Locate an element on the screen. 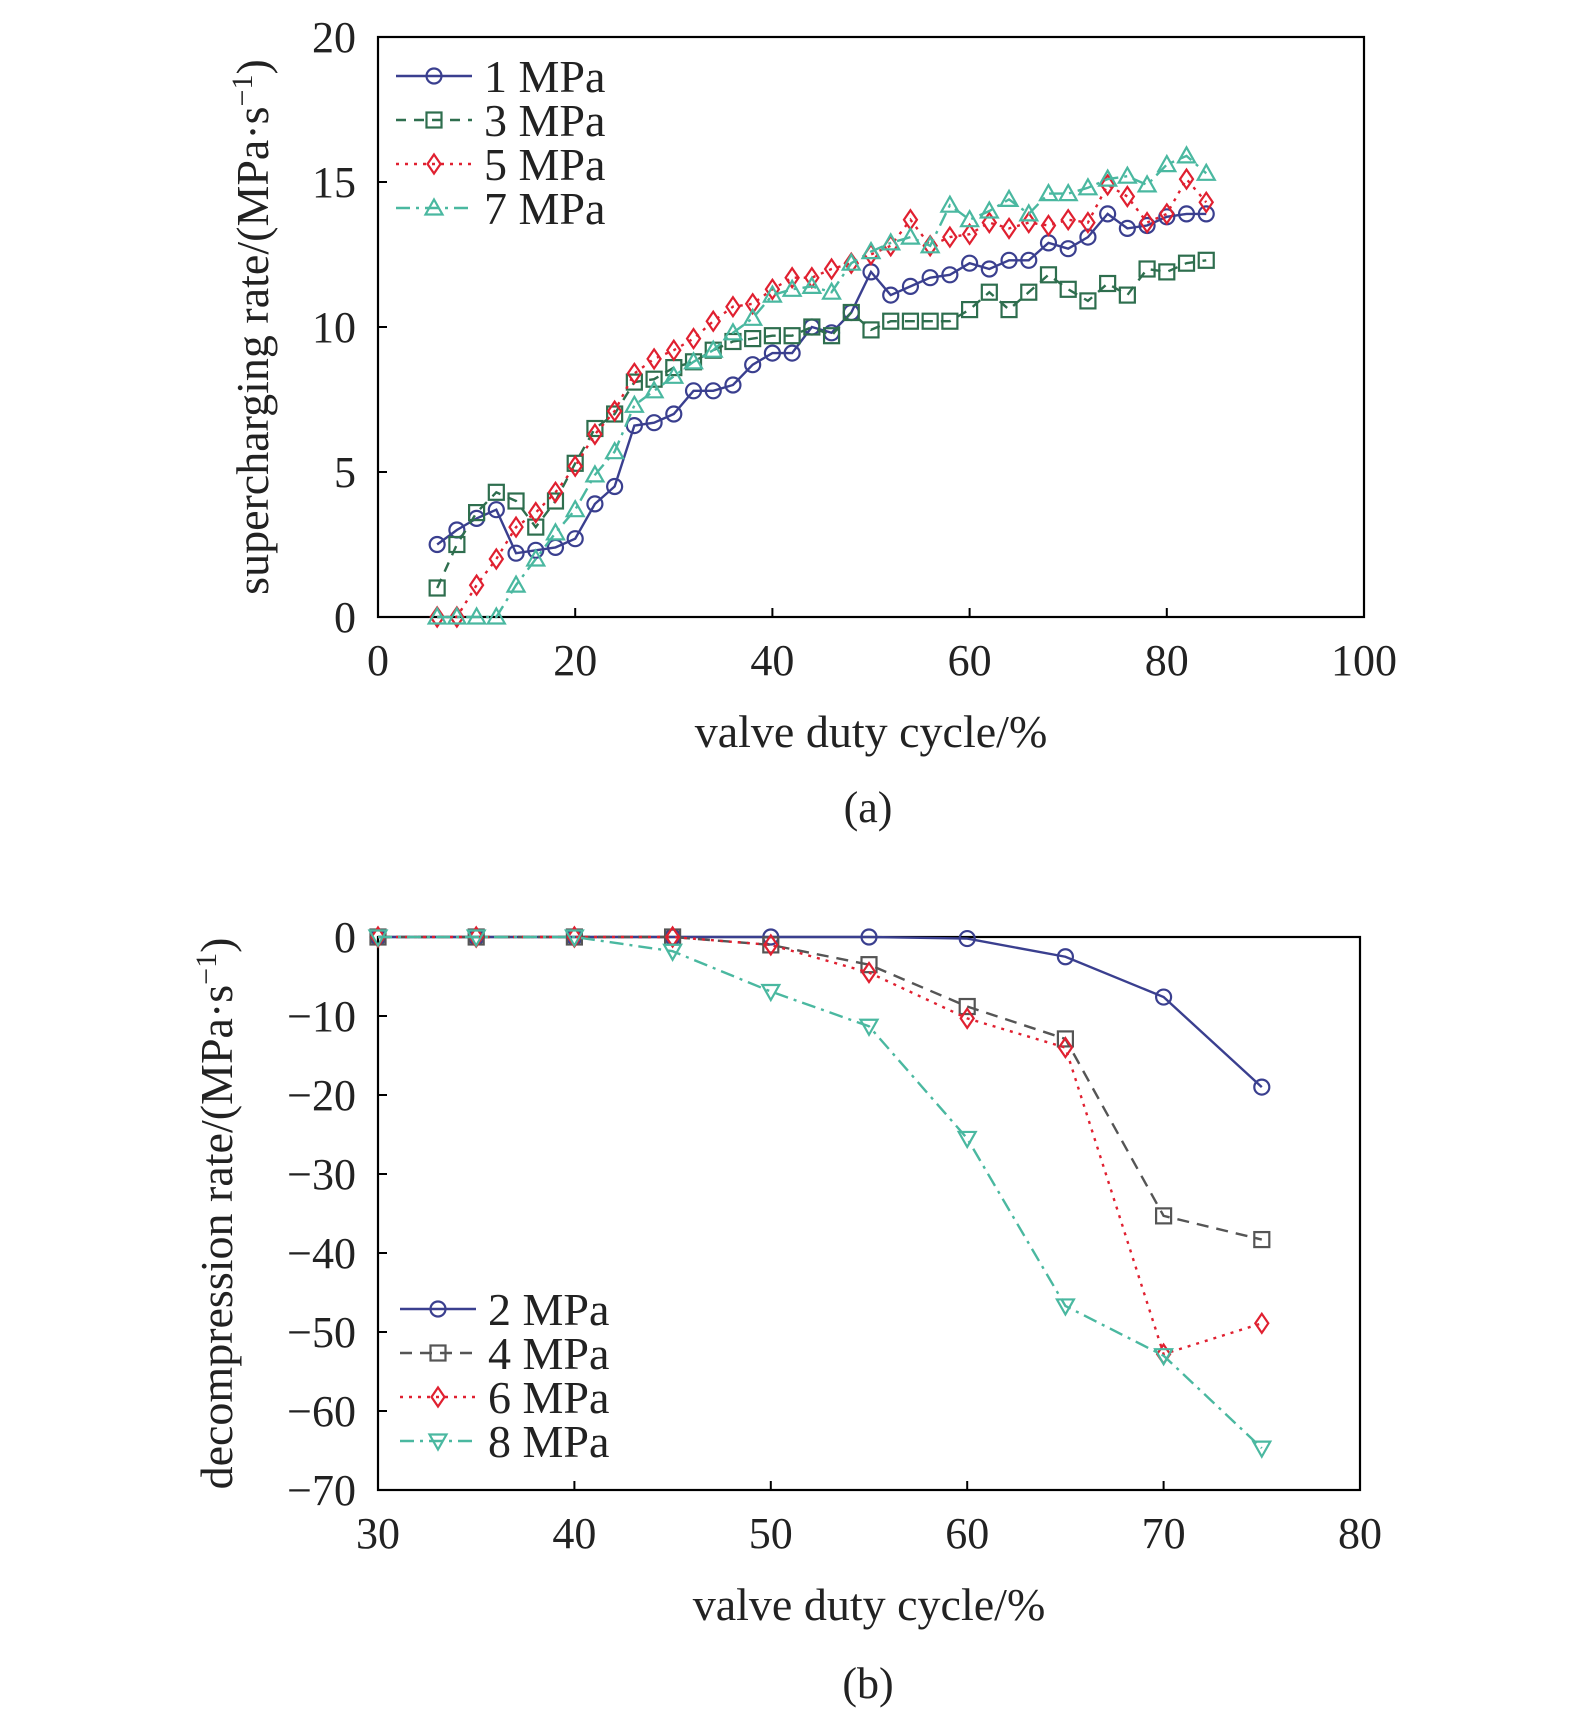 This screenshot has width=1575, height=1720. y-tick-label: −60 is located at coordinates (321, 1411).